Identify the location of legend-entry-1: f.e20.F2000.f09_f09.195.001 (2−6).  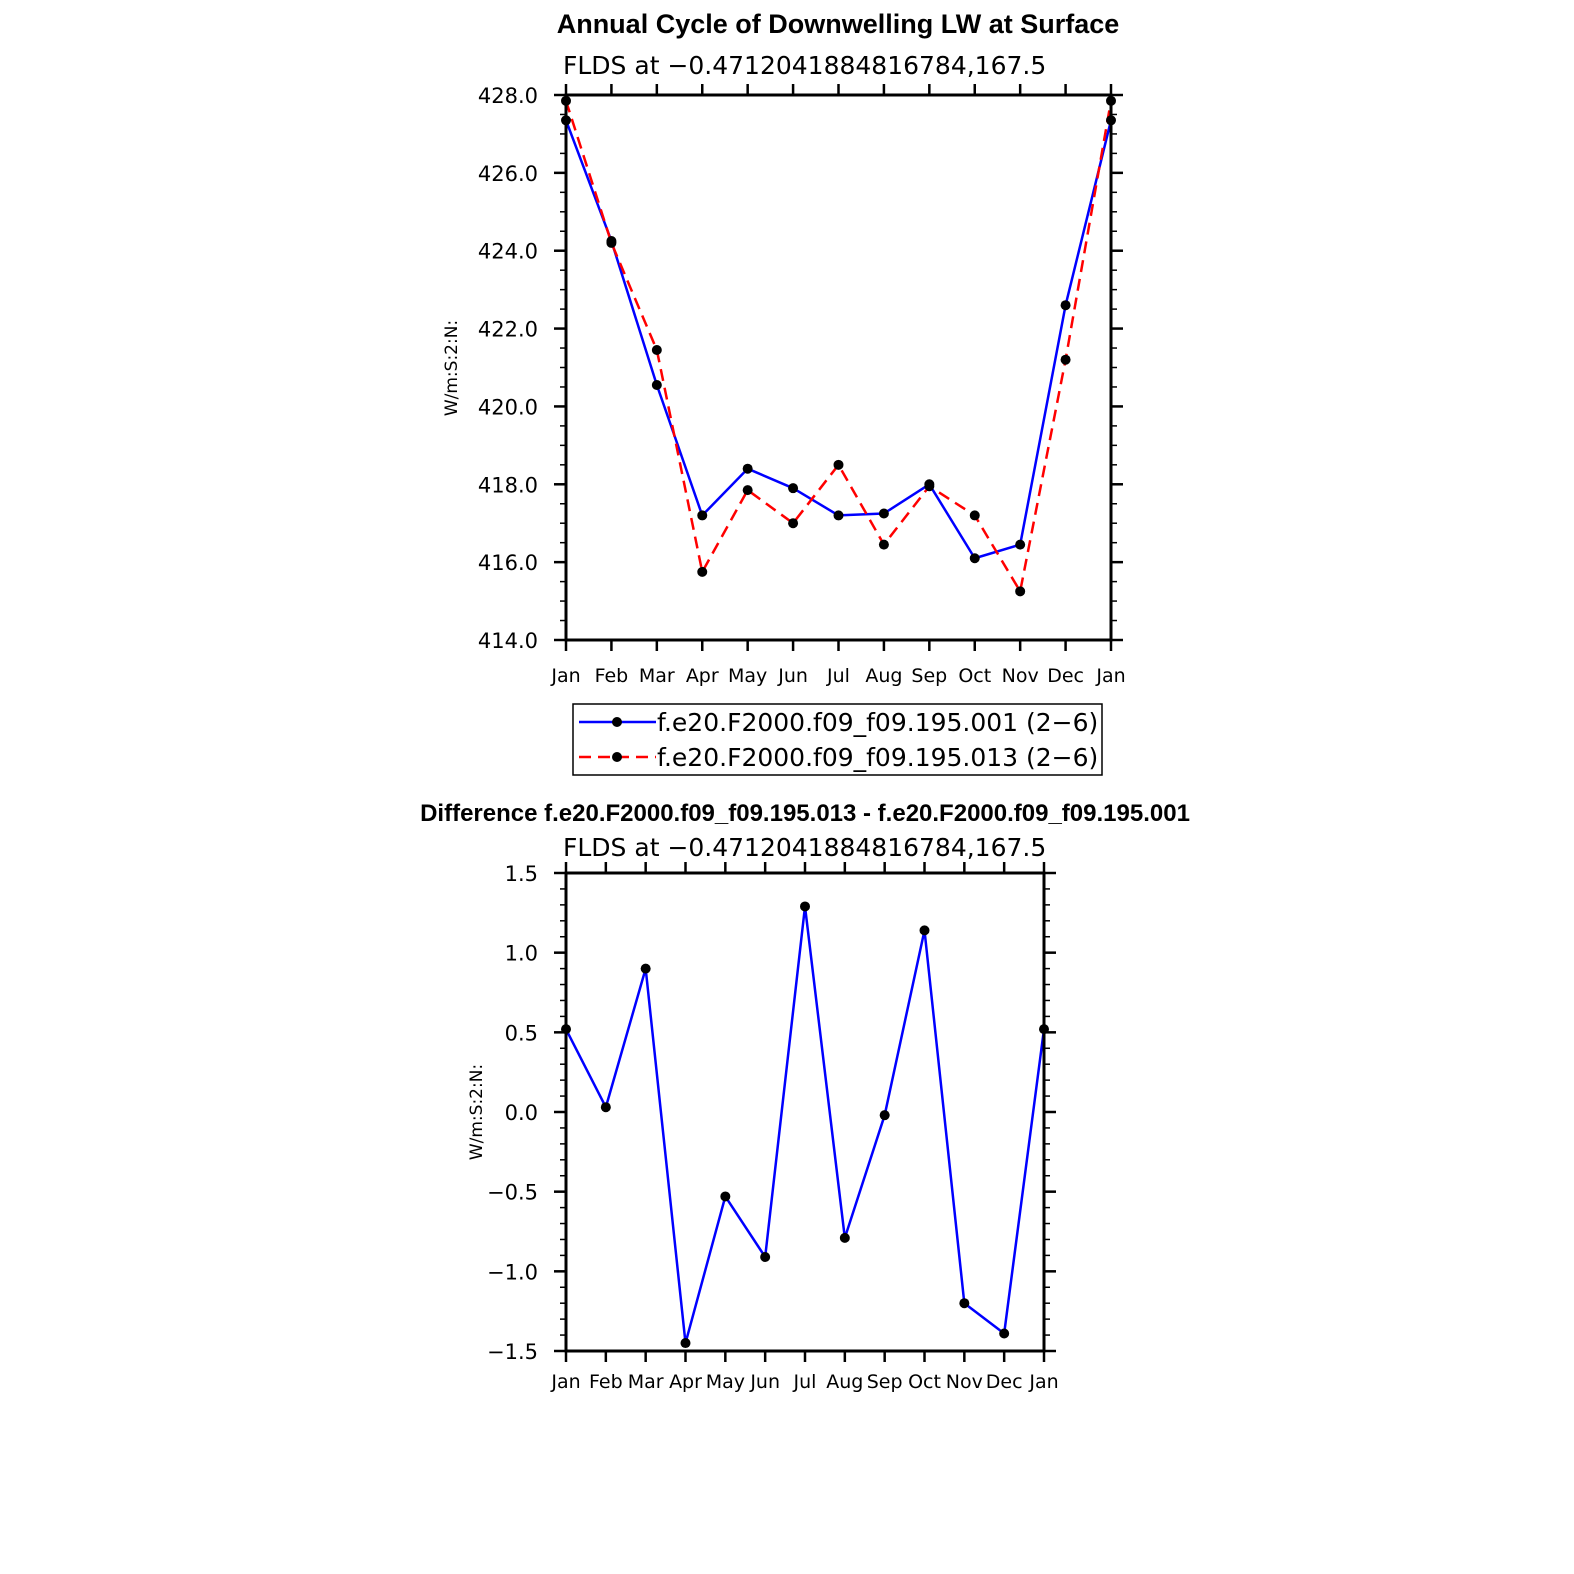
(838, 722).